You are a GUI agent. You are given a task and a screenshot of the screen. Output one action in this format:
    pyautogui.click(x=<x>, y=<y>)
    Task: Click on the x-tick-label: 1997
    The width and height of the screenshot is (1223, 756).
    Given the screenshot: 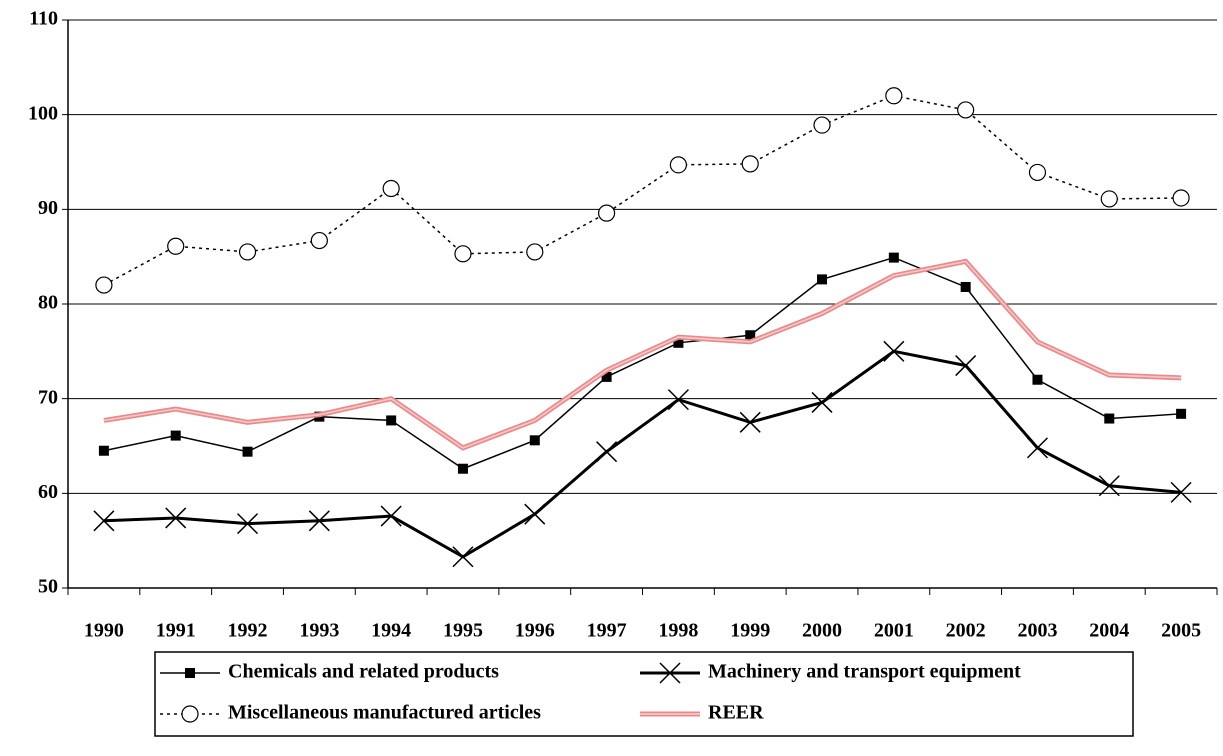 What is the action you would take?
    pyautogui.click(x=607, y=631)
    